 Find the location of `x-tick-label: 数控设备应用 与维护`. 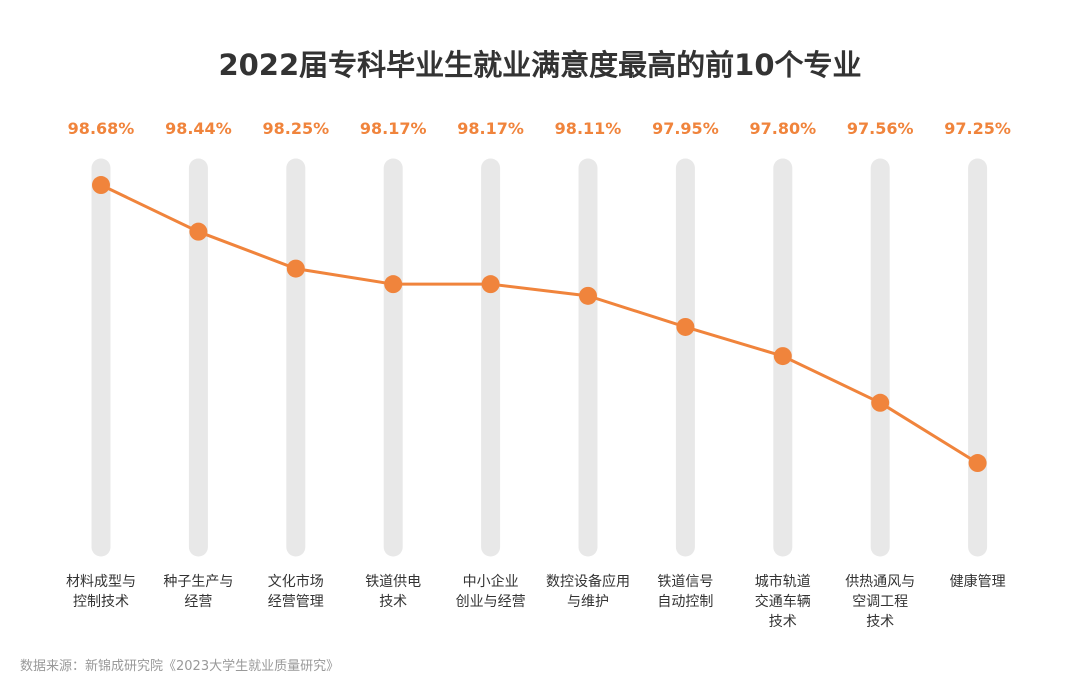

x-tick-label: 数控设备应用 与维护 is located at coordinates (588, 592).